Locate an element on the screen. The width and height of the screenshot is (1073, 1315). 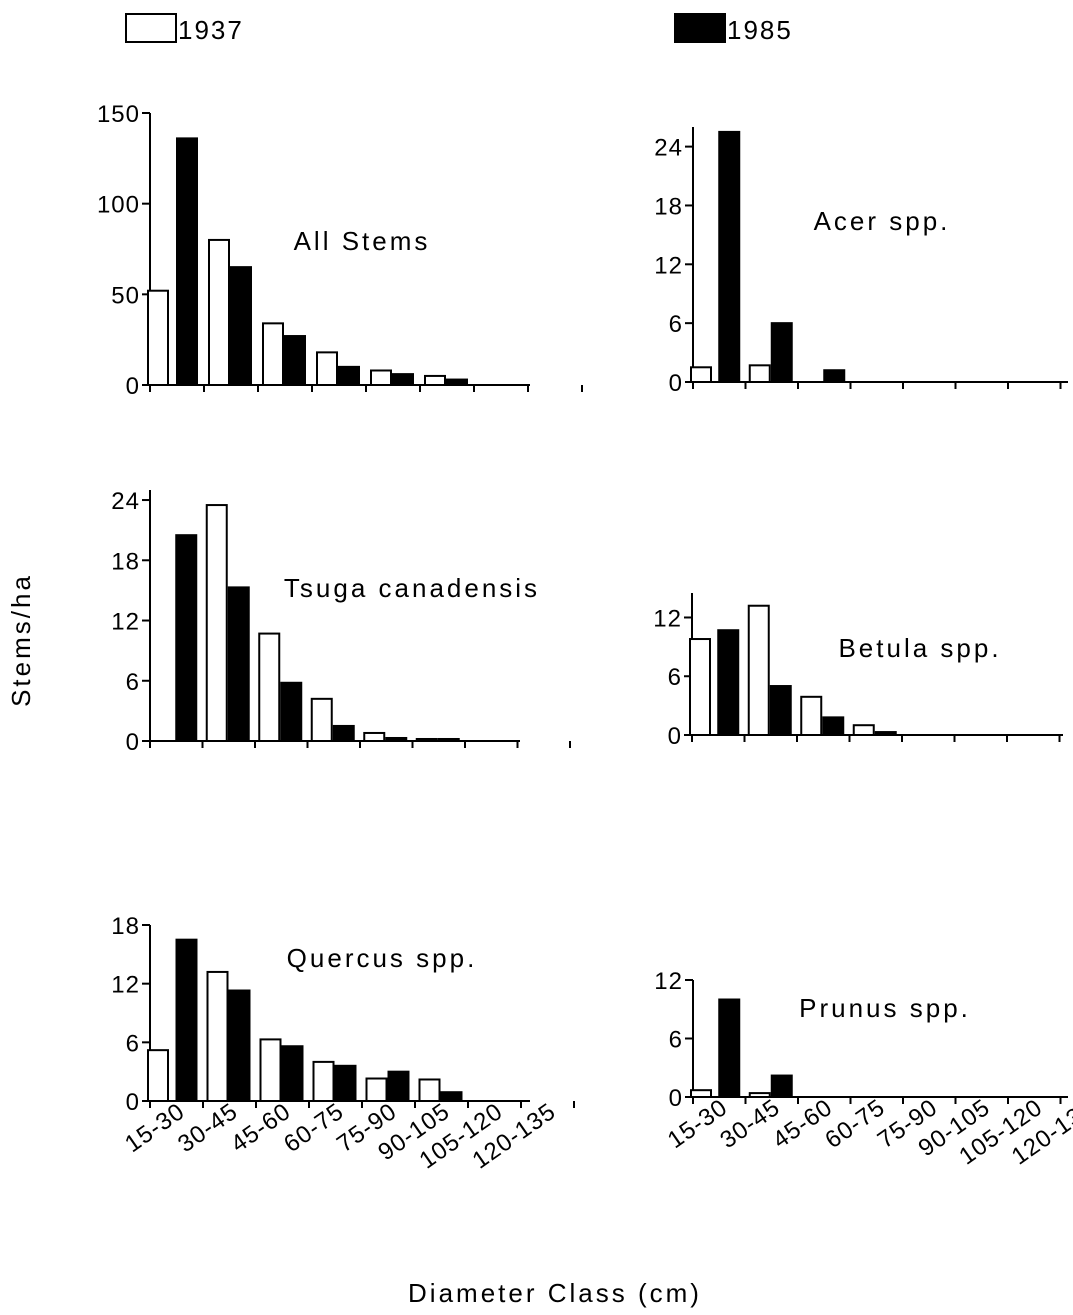
chart-panel-2: 0 6 12 18 24 Acer spp. is located at coordinates (861, 262).